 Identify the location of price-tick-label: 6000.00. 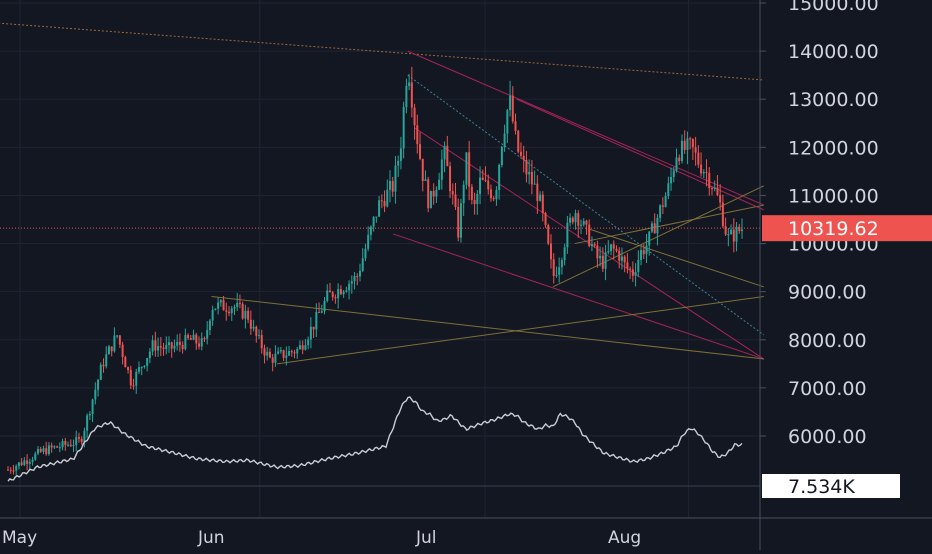
(827, 437).